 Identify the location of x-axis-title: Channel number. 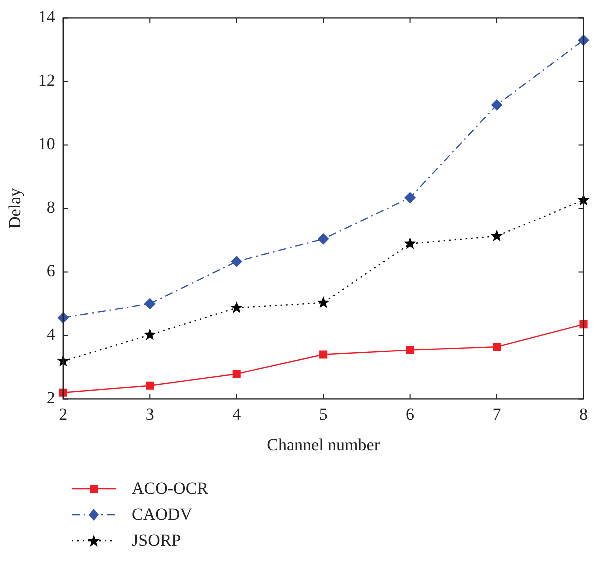
(323, 444).